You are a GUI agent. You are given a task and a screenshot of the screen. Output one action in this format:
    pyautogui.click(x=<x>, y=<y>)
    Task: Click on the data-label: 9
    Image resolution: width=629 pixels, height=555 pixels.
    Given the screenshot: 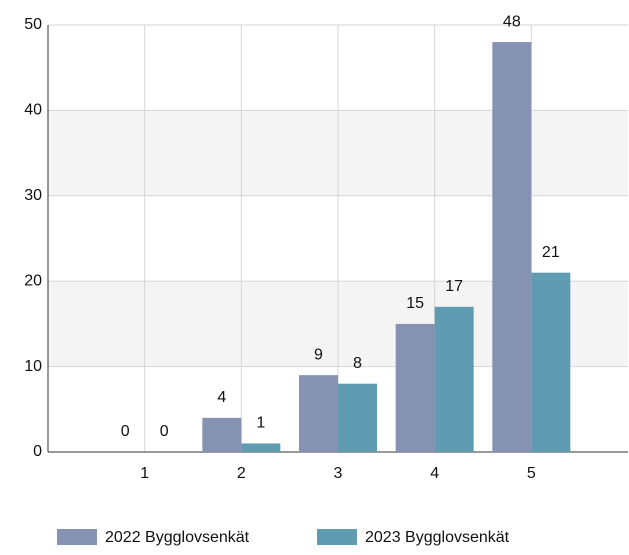 What is the action you would take?
    pyautogui.click(x=318, y=354)
    